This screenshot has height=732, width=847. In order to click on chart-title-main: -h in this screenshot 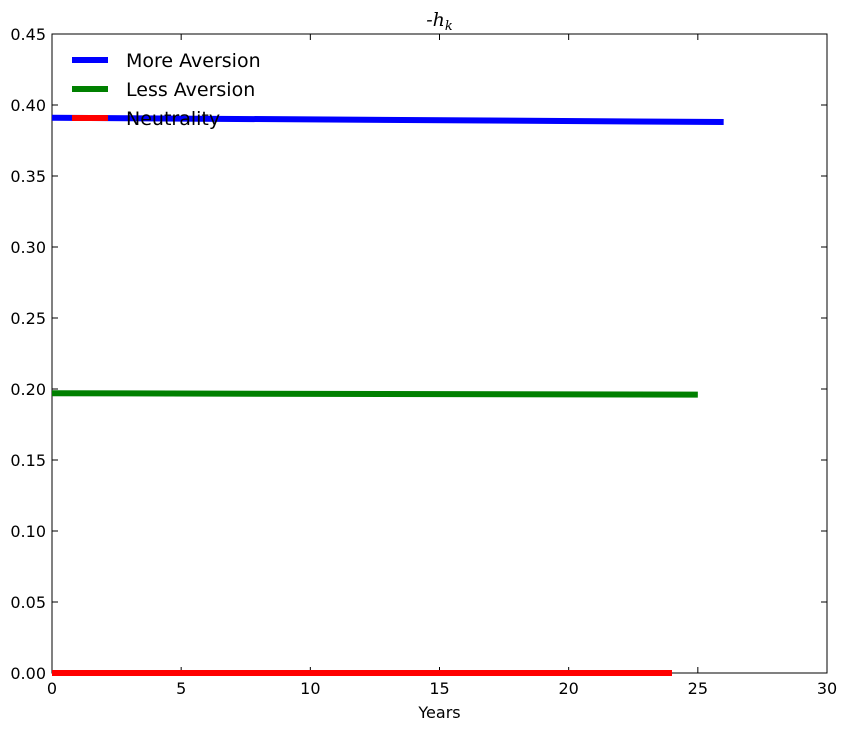, I will do `click(435, 20)`.